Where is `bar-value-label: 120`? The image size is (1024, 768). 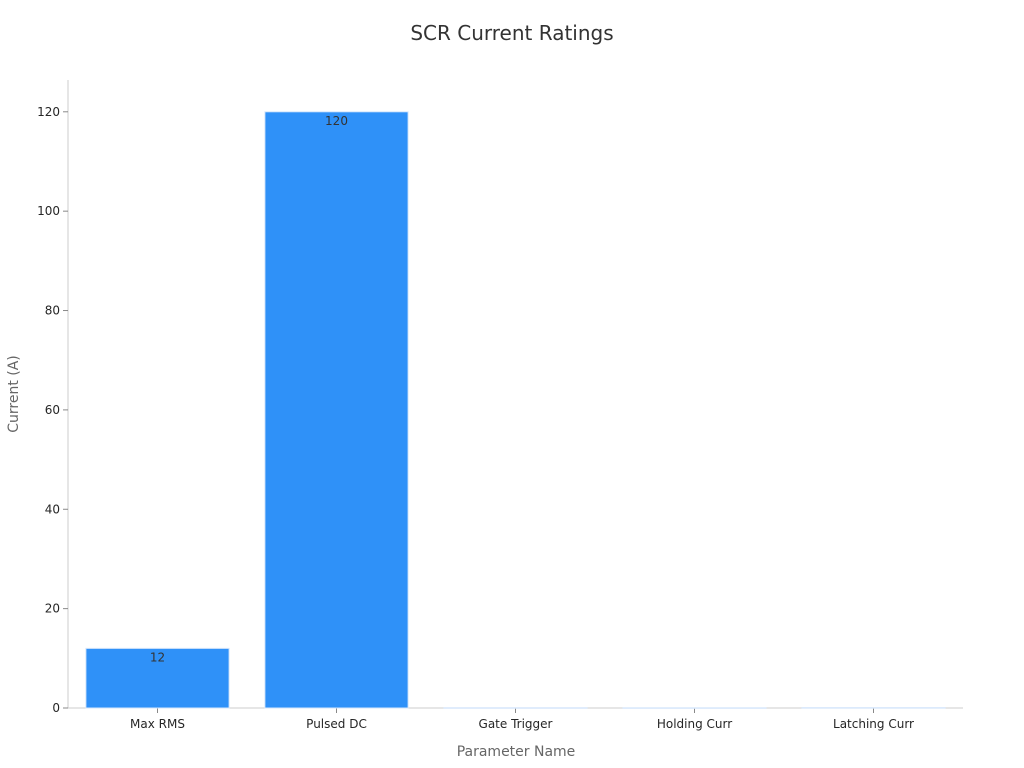 bar-value-label: 120 is located at coordinates (336, 121).